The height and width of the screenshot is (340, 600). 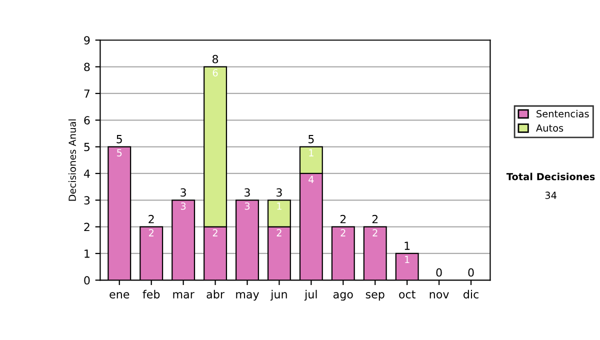 What do you see at coordinates (72, 160) in the screenshot?
I see `y-axis-title: Decisiones Anual` at bounding box center [72, 160].